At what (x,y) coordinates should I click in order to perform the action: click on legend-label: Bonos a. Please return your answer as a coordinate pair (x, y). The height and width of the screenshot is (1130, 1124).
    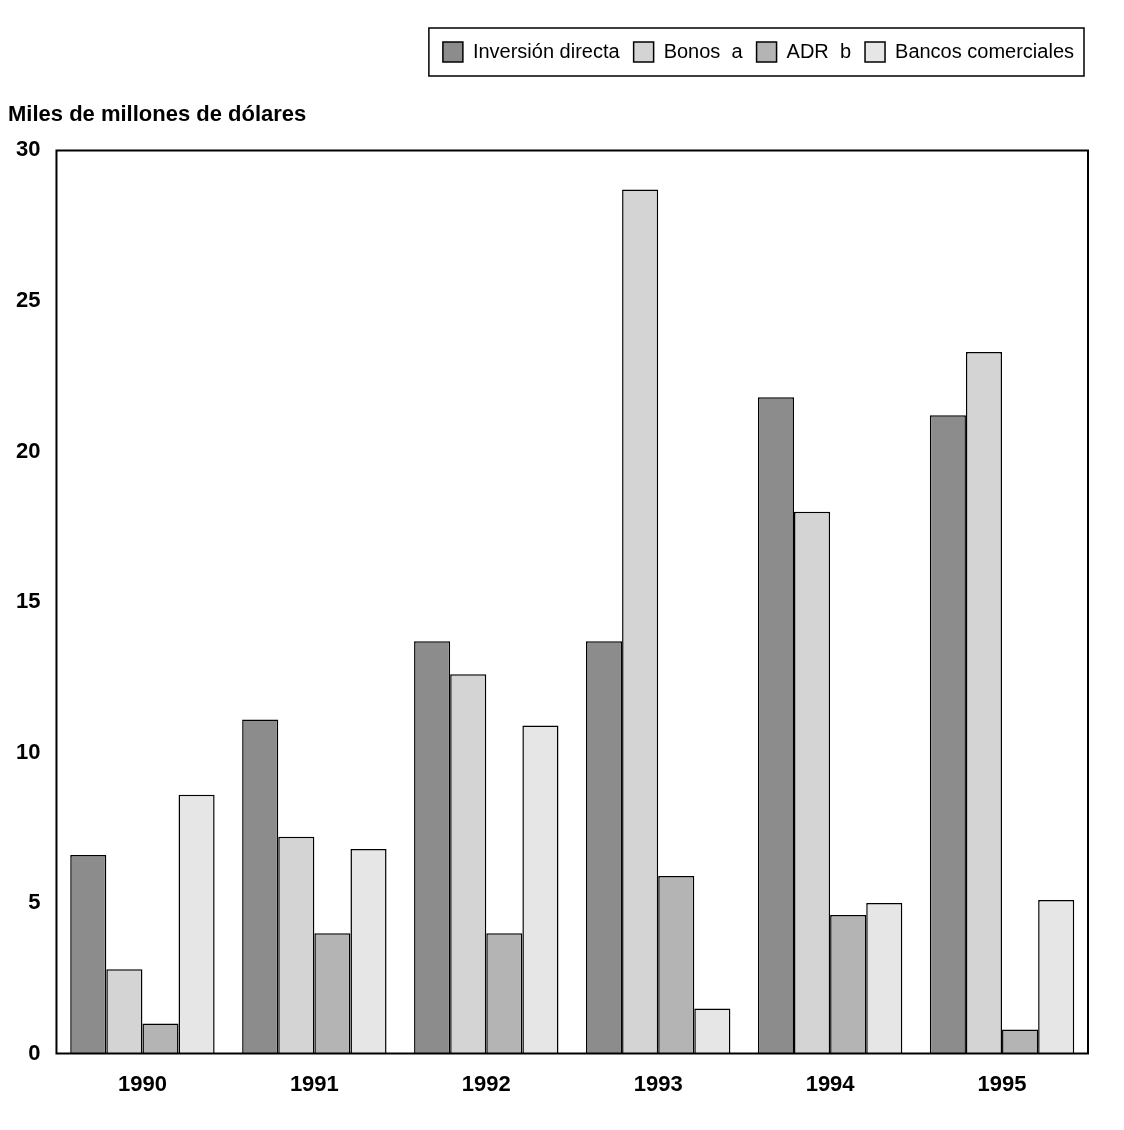
    Looking at the image, I should click on (703, 50).